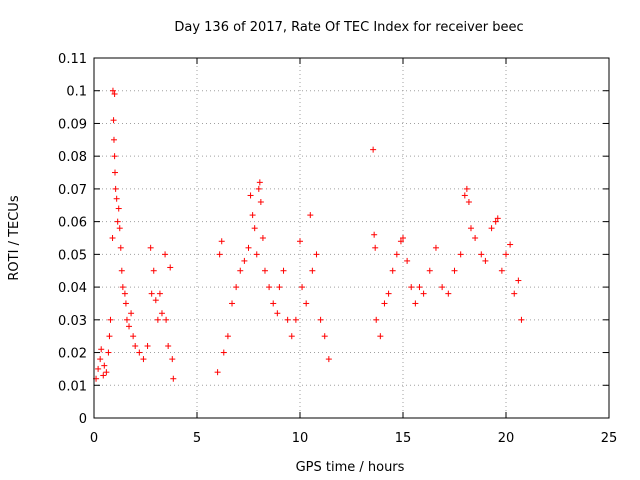 The width and height of the screenshot is (640, 480). I want to click on y-tick-label: 0.05, so click(72, 255).